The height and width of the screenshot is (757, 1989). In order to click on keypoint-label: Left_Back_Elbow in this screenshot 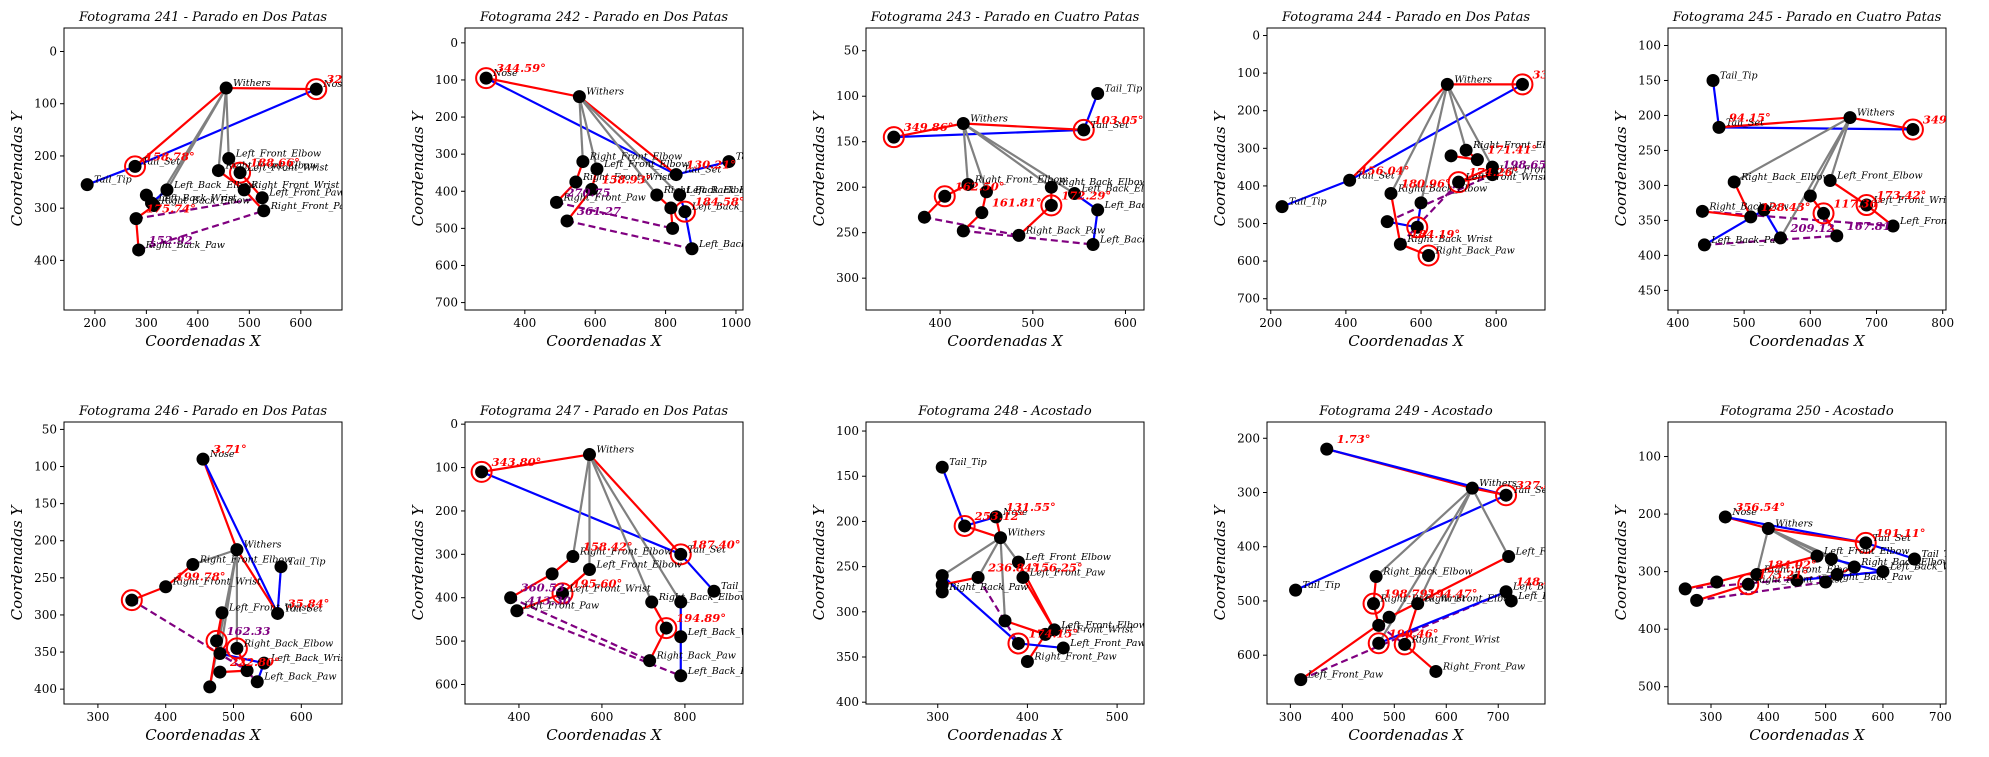, I will do `click(214, 185)`.